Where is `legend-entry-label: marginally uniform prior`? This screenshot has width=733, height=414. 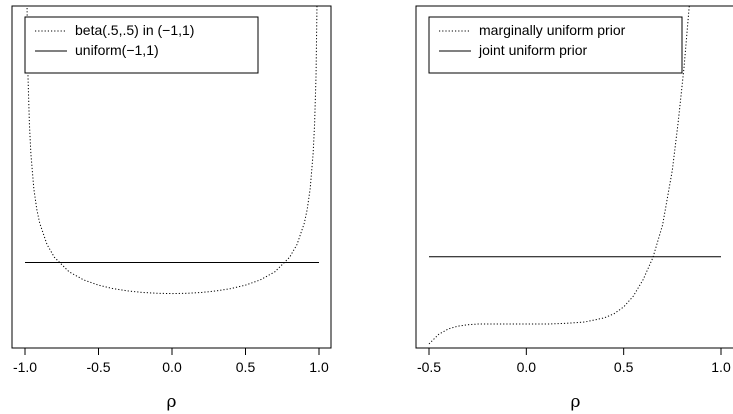
legend-entry-label: marginally uniform prior is located at coordinates (552, 30).